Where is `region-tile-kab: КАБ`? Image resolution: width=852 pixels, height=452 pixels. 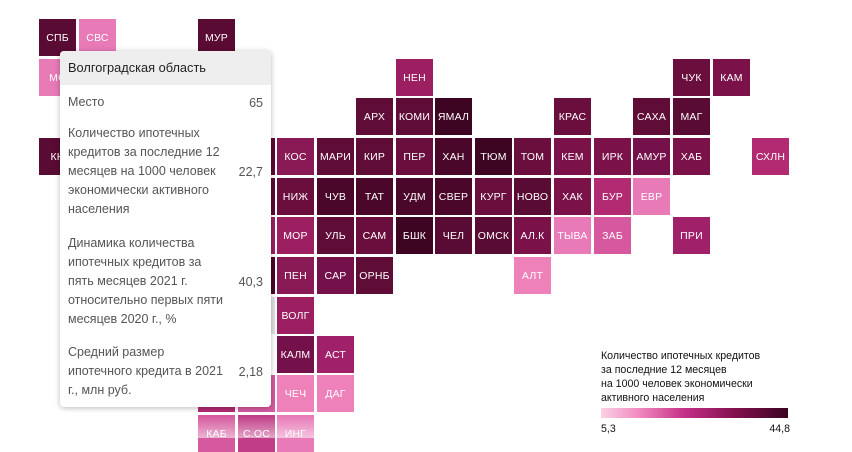
region-tile-kab: КАБ is located at coordinates (216, 433).